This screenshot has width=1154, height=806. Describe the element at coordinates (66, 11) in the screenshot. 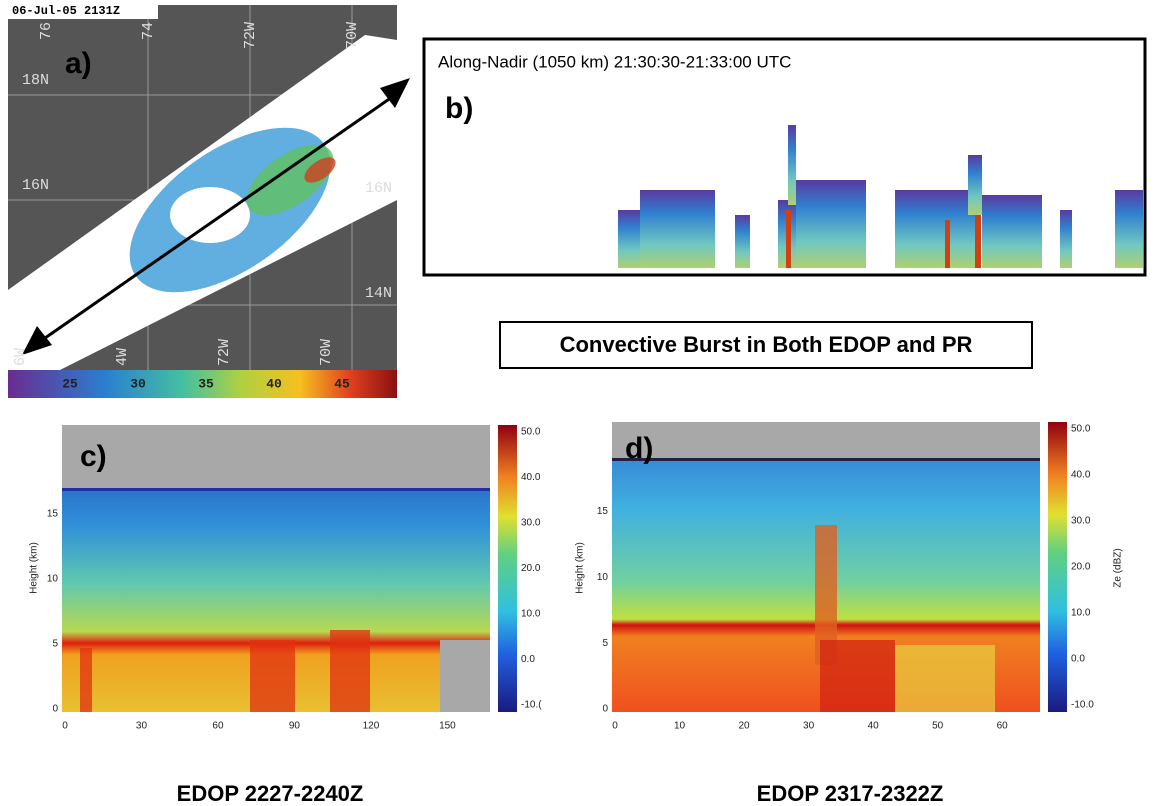

I see `timestamp: 06-Jul-05 2131Z` at that location.